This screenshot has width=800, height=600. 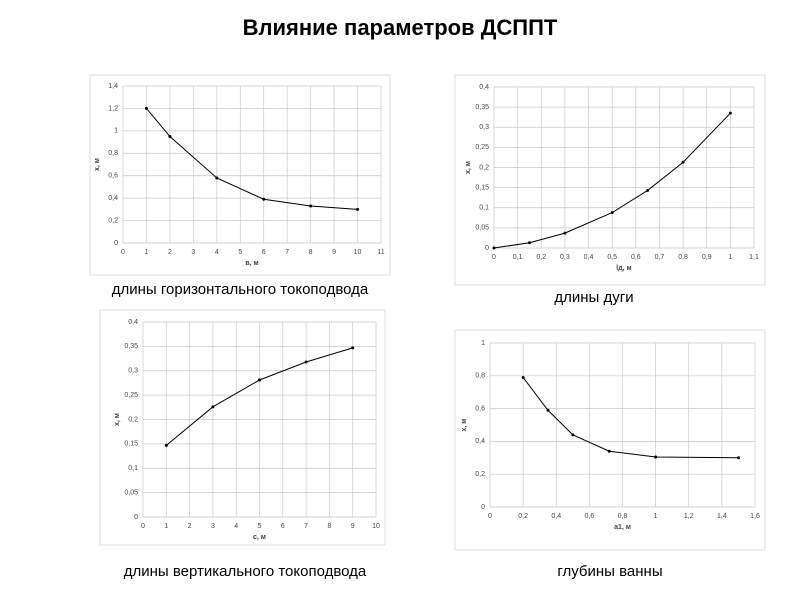 What do you see at coordinates (252, 159) in the screenshot?
I see `data-line` at bounding box center [252, 159].